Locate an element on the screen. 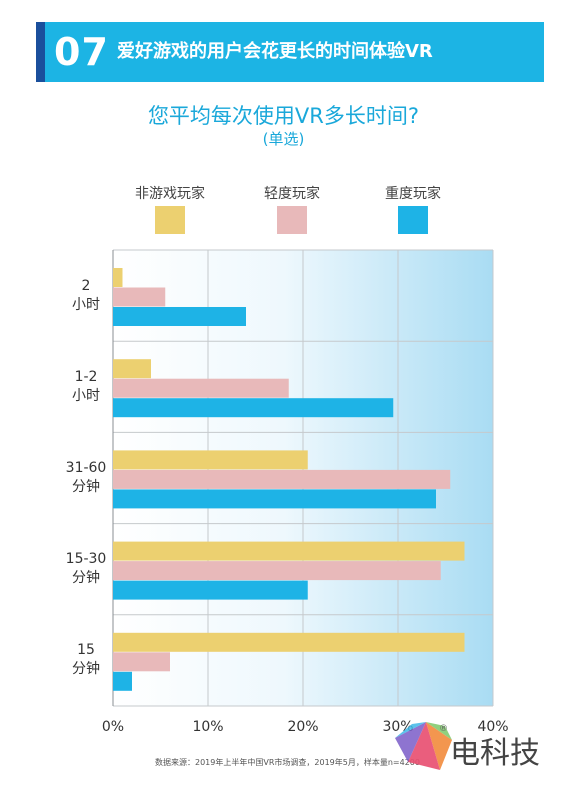 The height and width of the screenshot is (787, 567). chart-subtitle: (单选) is located at coordinates (283, 139).